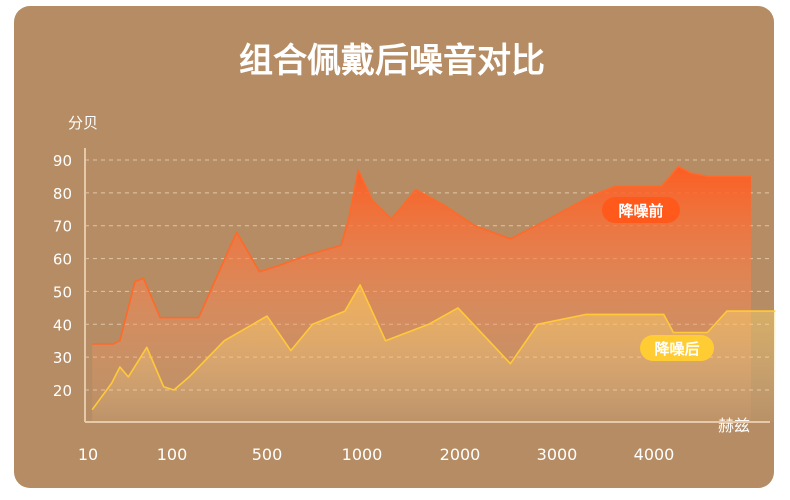 Image resolution: width=790 pixels, height=500 pixels. What do you see at coordinates (62, 292) in the screenshot?
I see `y-tick-label-50: 50` at bounding box center [62, 292].